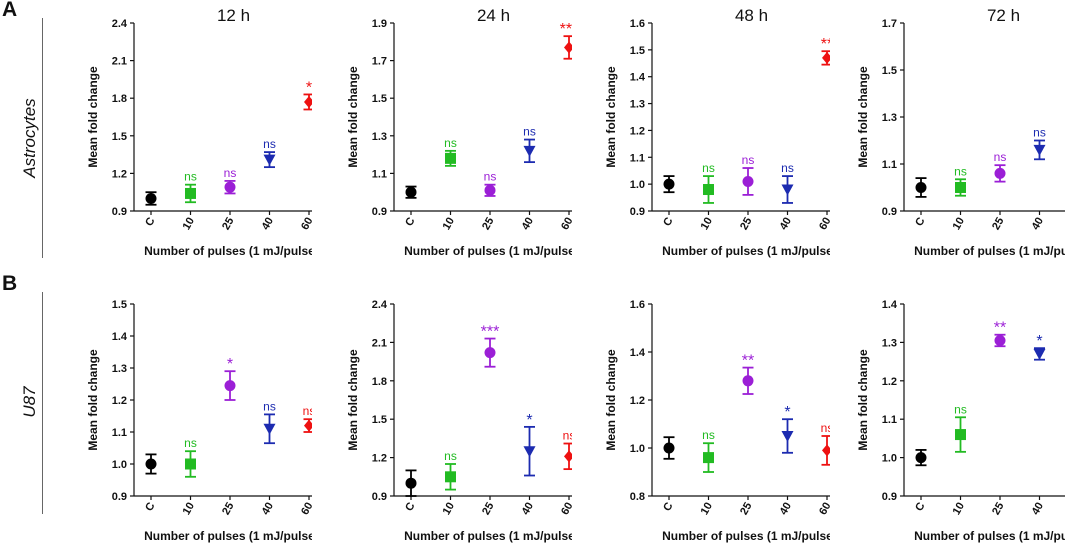 Image resolution: width=1065 pixels, height=544 pixels. Describe the element at coordinates (637, 185) in the screenshot. I see `y-tick-label: 1.0` at that location.